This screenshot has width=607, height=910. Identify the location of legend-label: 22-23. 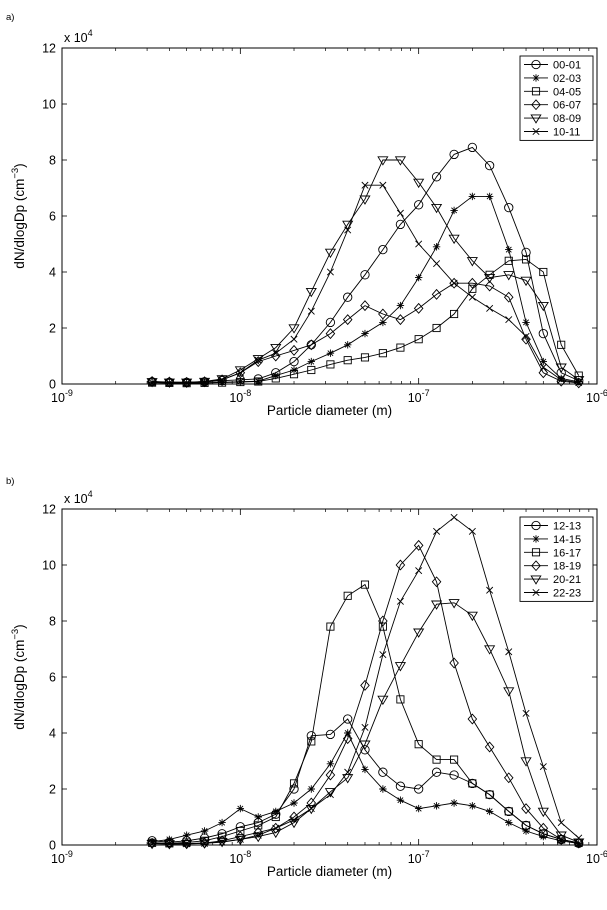
(567, 594).